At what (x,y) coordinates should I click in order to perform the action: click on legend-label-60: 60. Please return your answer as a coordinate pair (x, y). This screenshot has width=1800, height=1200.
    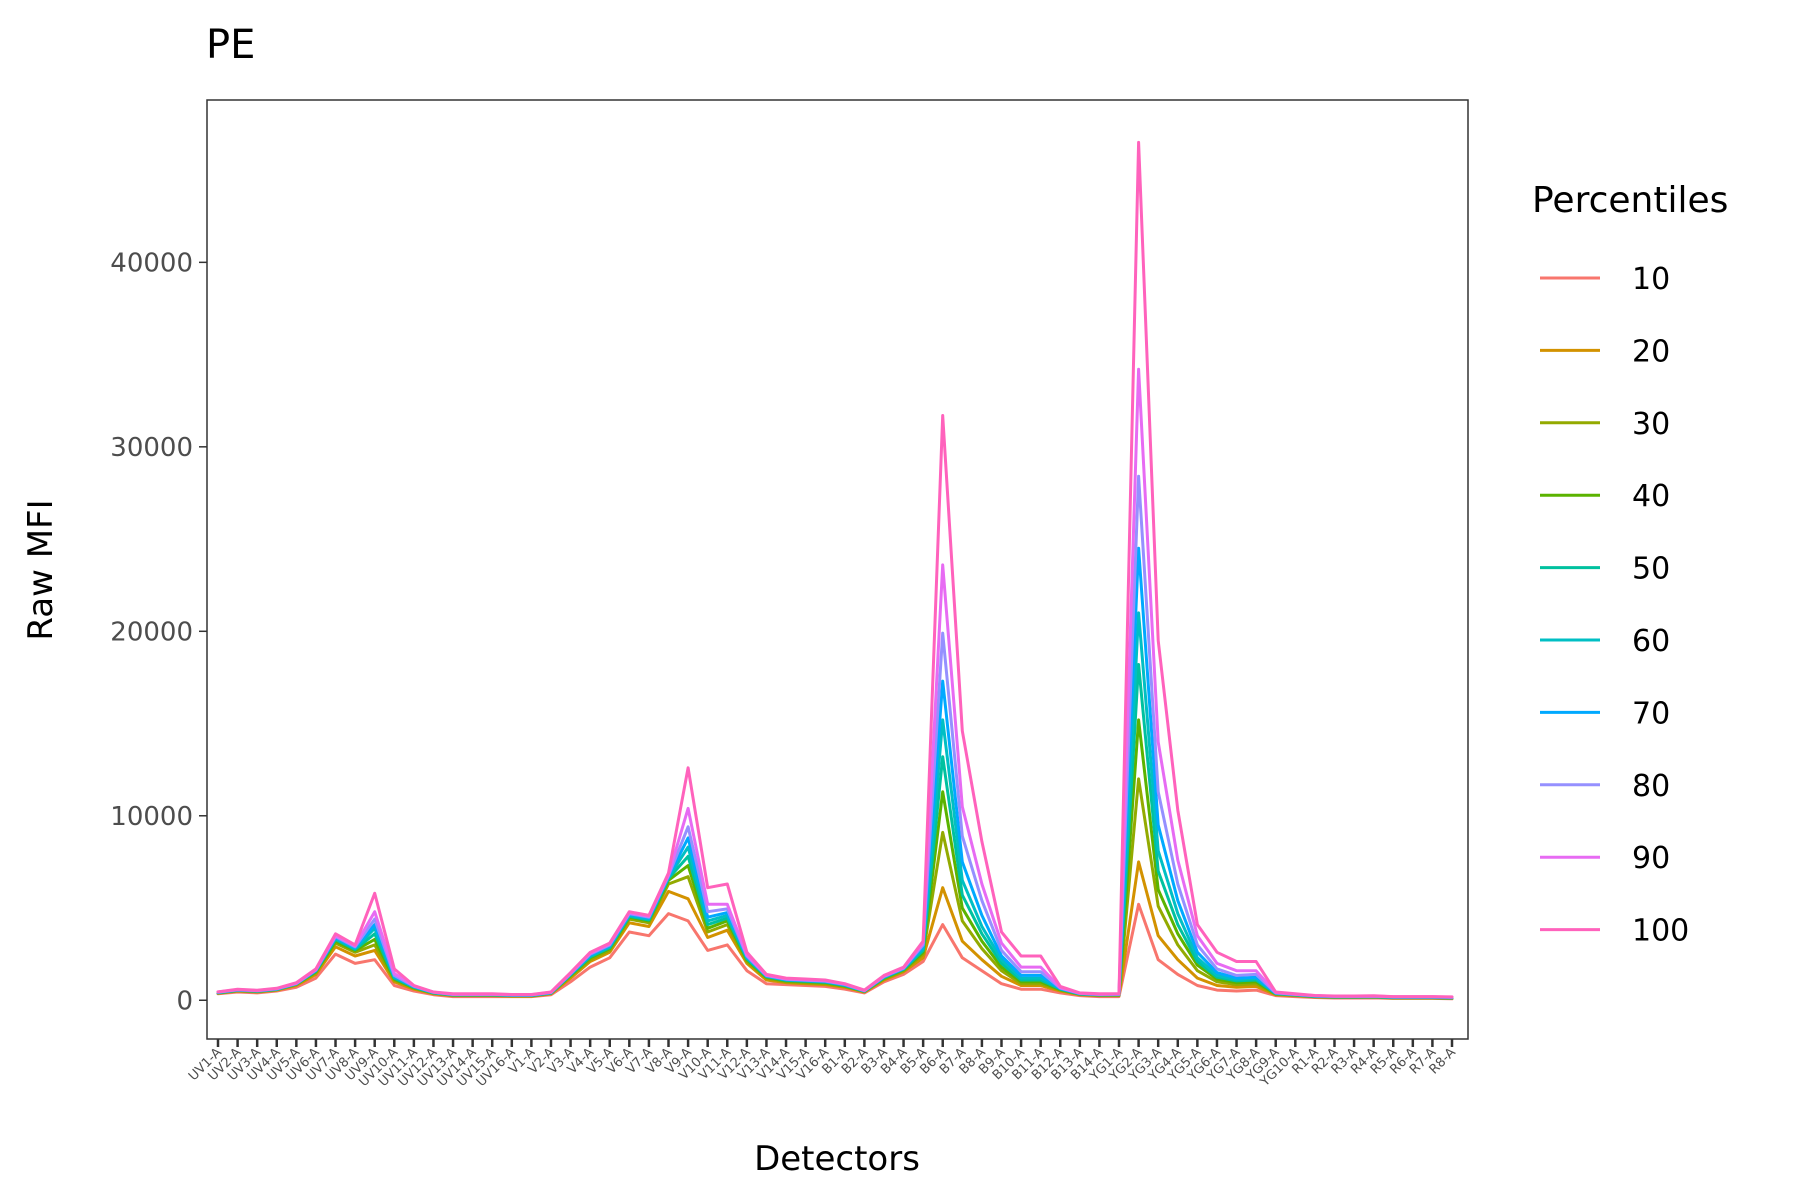
    Looking at the image, I should click on (1651, 641).